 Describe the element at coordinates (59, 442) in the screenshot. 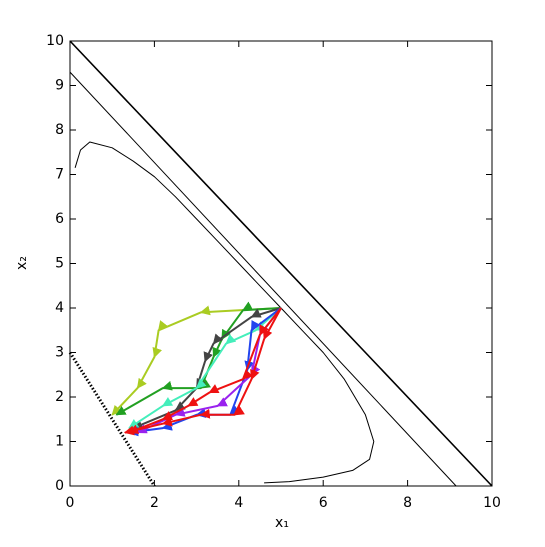

I see `y-tick-label: 1` at that location.